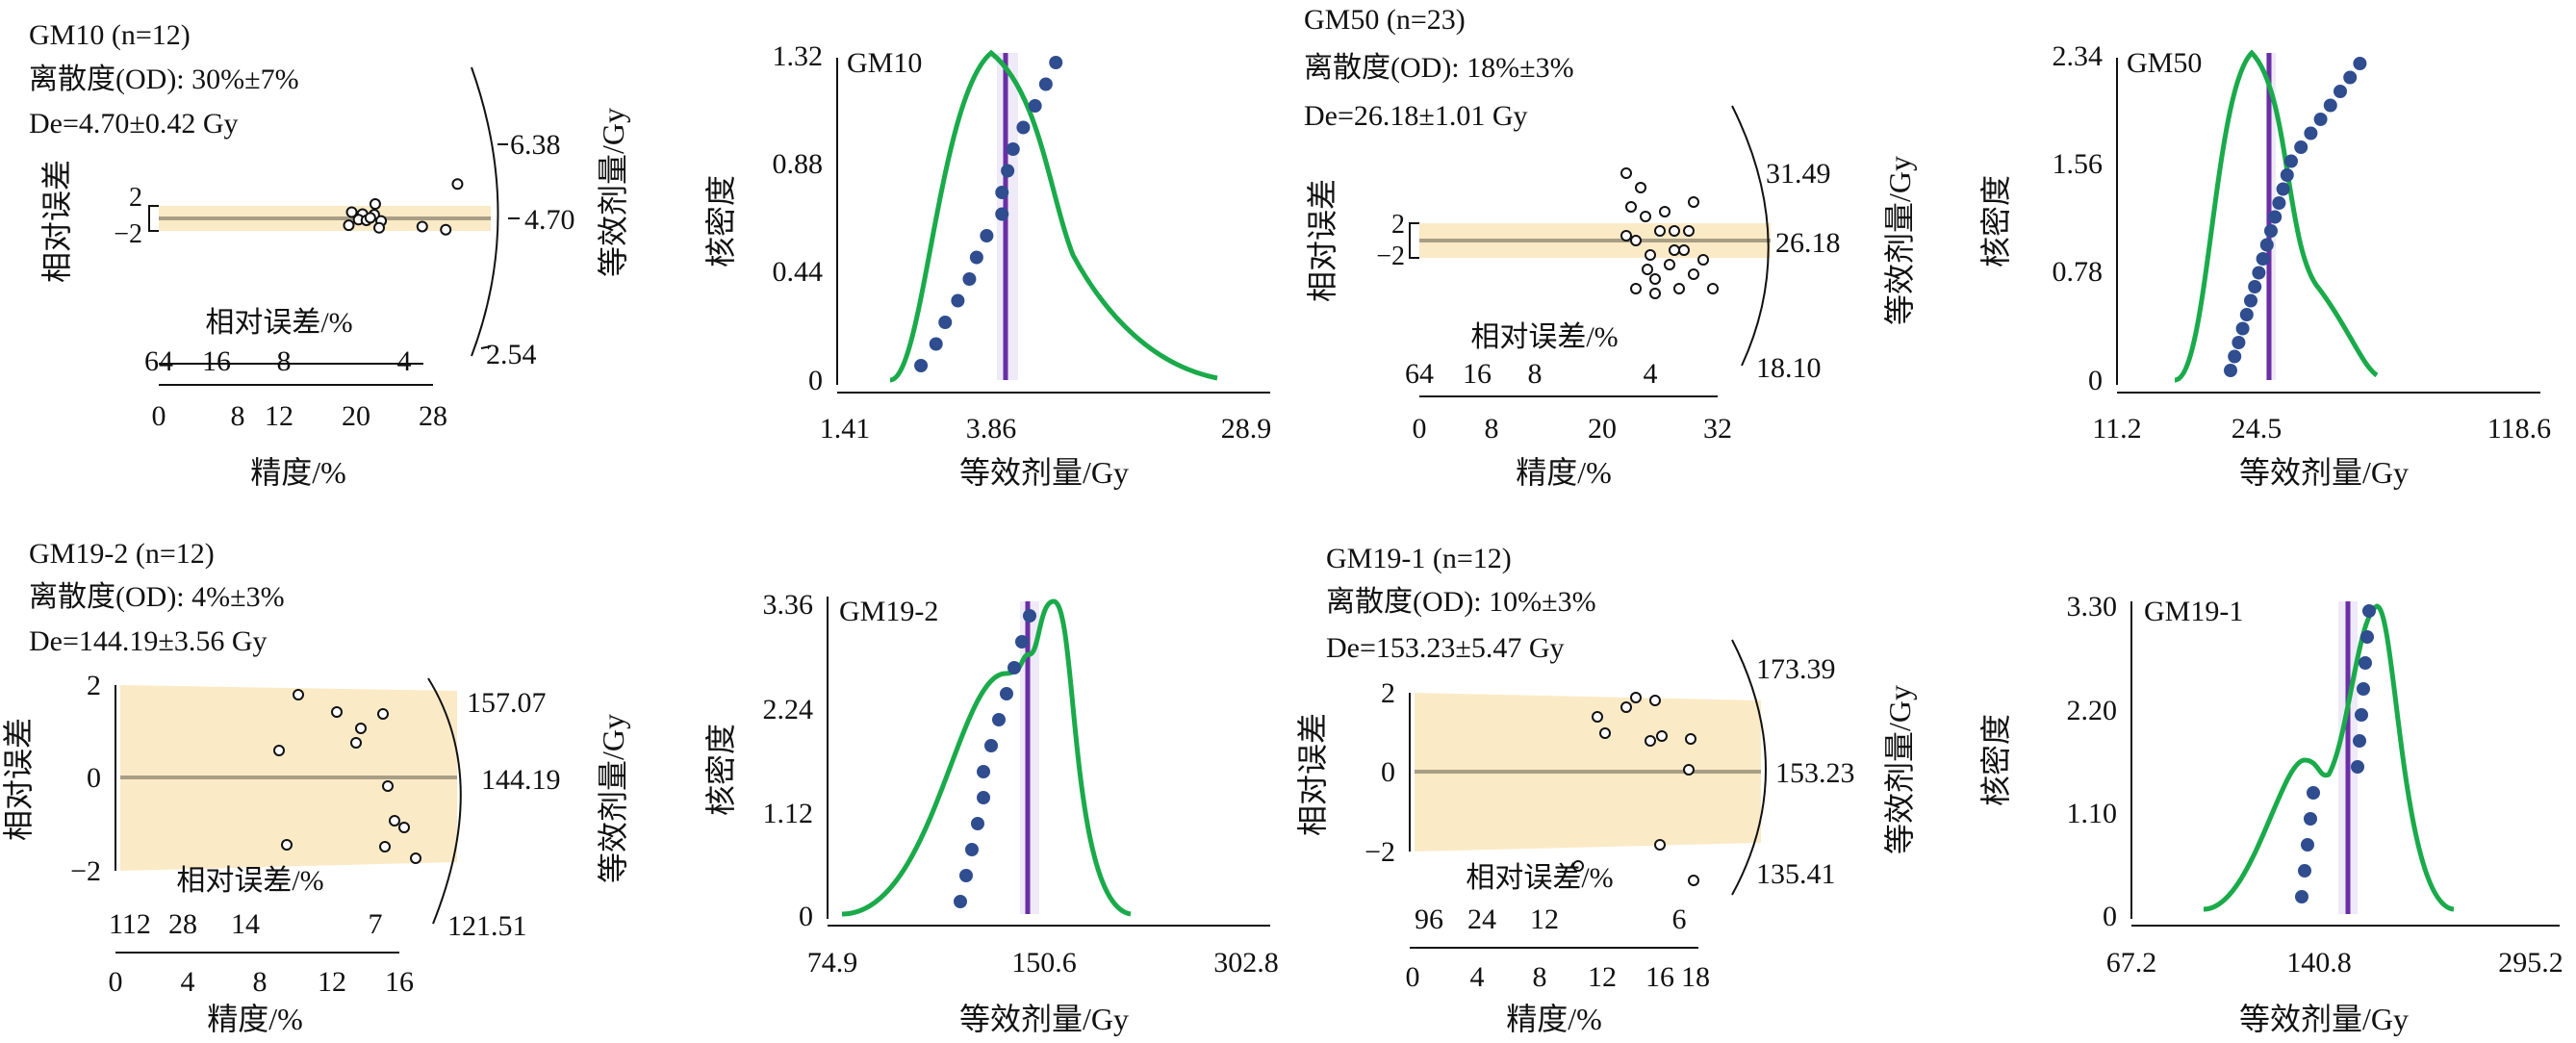  I want to click on gm10-ylabel: 相对误差, so click(56, 221).